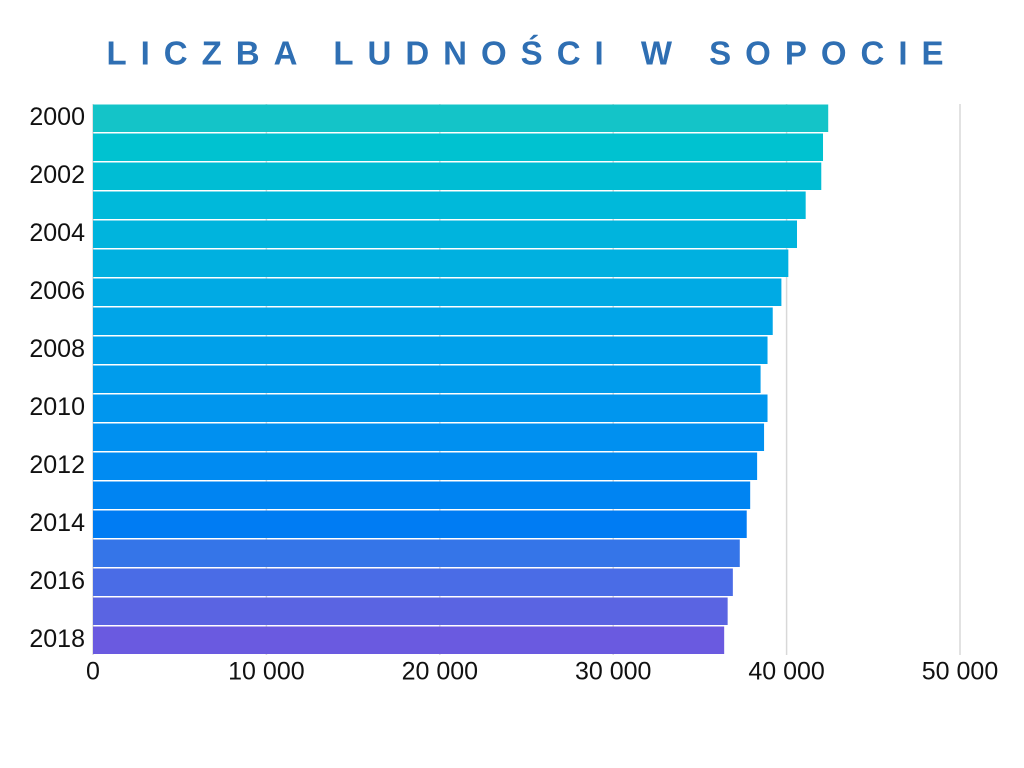 This screenshot has width=1024, height=768. I want to click on y-tick-label: 2008, so click(57, 349).